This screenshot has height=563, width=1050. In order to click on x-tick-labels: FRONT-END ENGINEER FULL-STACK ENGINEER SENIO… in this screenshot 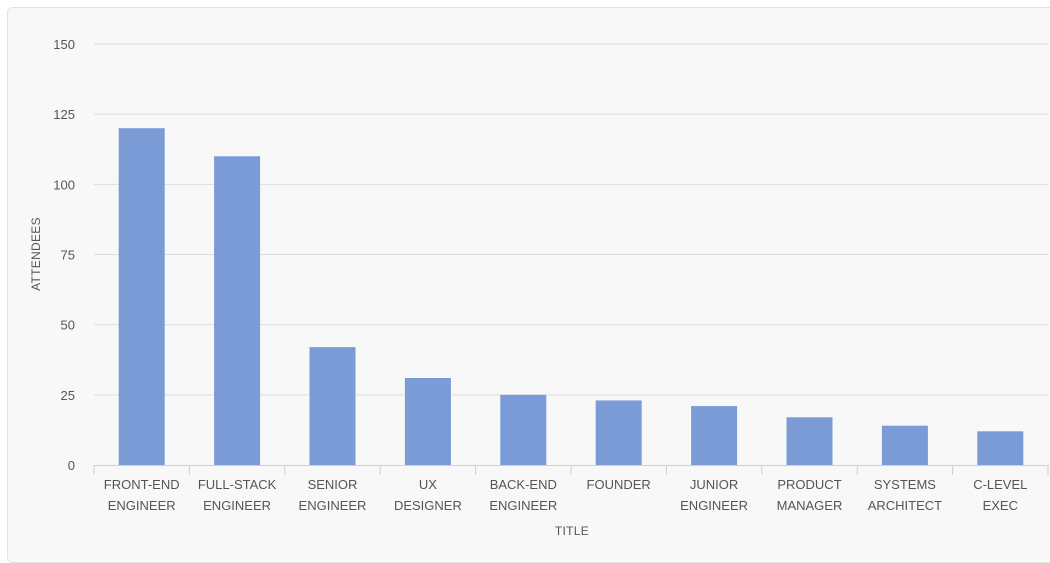, I will do `click(566, 495)`.